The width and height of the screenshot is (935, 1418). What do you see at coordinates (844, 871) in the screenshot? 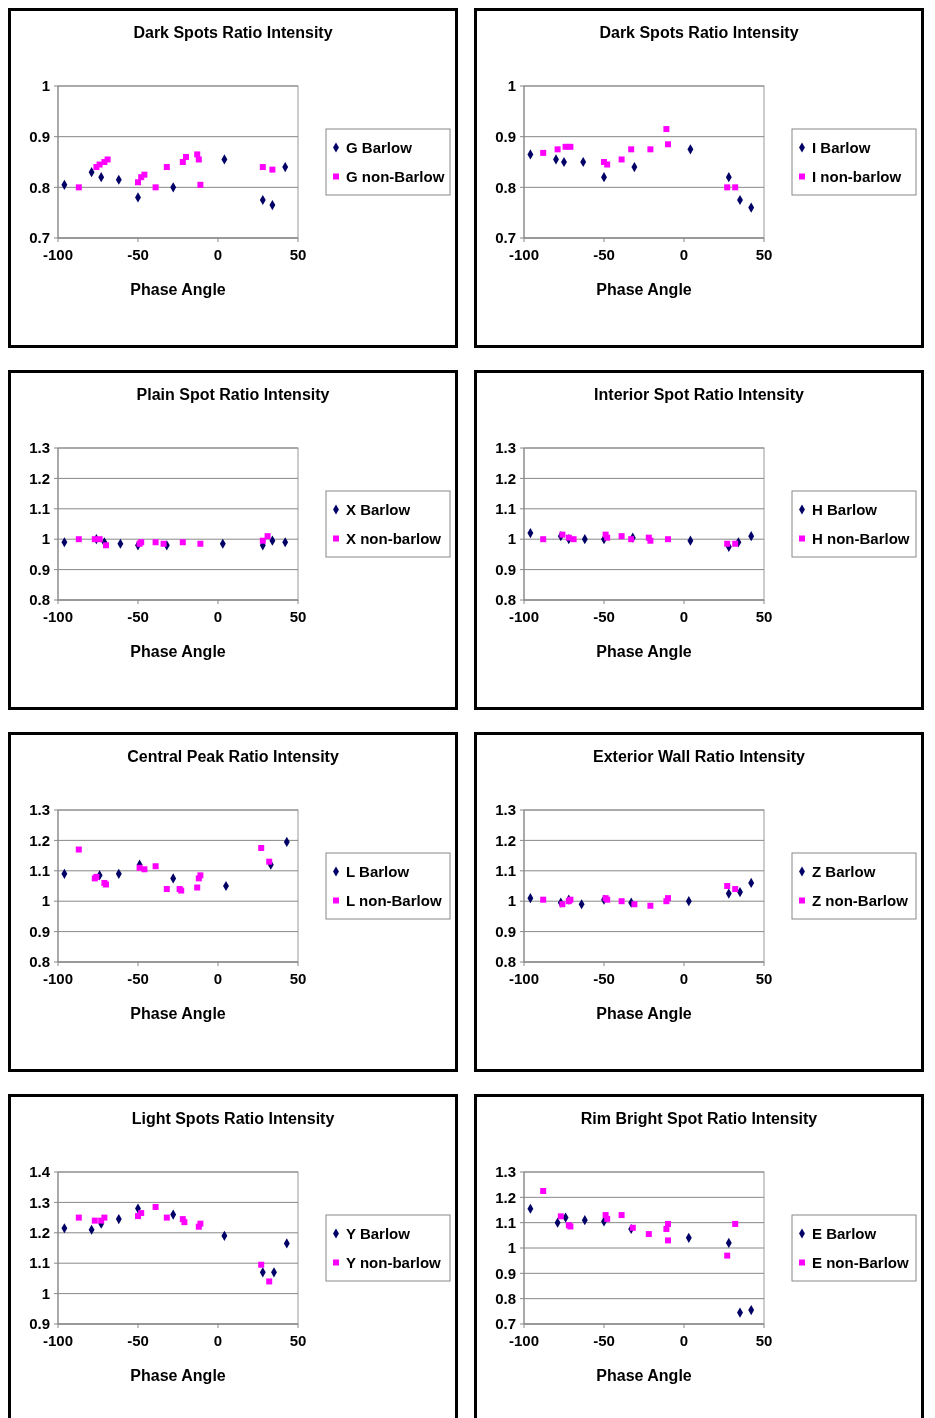
I see `legend-label: Z Barlow` at bounding box center [844, 871].